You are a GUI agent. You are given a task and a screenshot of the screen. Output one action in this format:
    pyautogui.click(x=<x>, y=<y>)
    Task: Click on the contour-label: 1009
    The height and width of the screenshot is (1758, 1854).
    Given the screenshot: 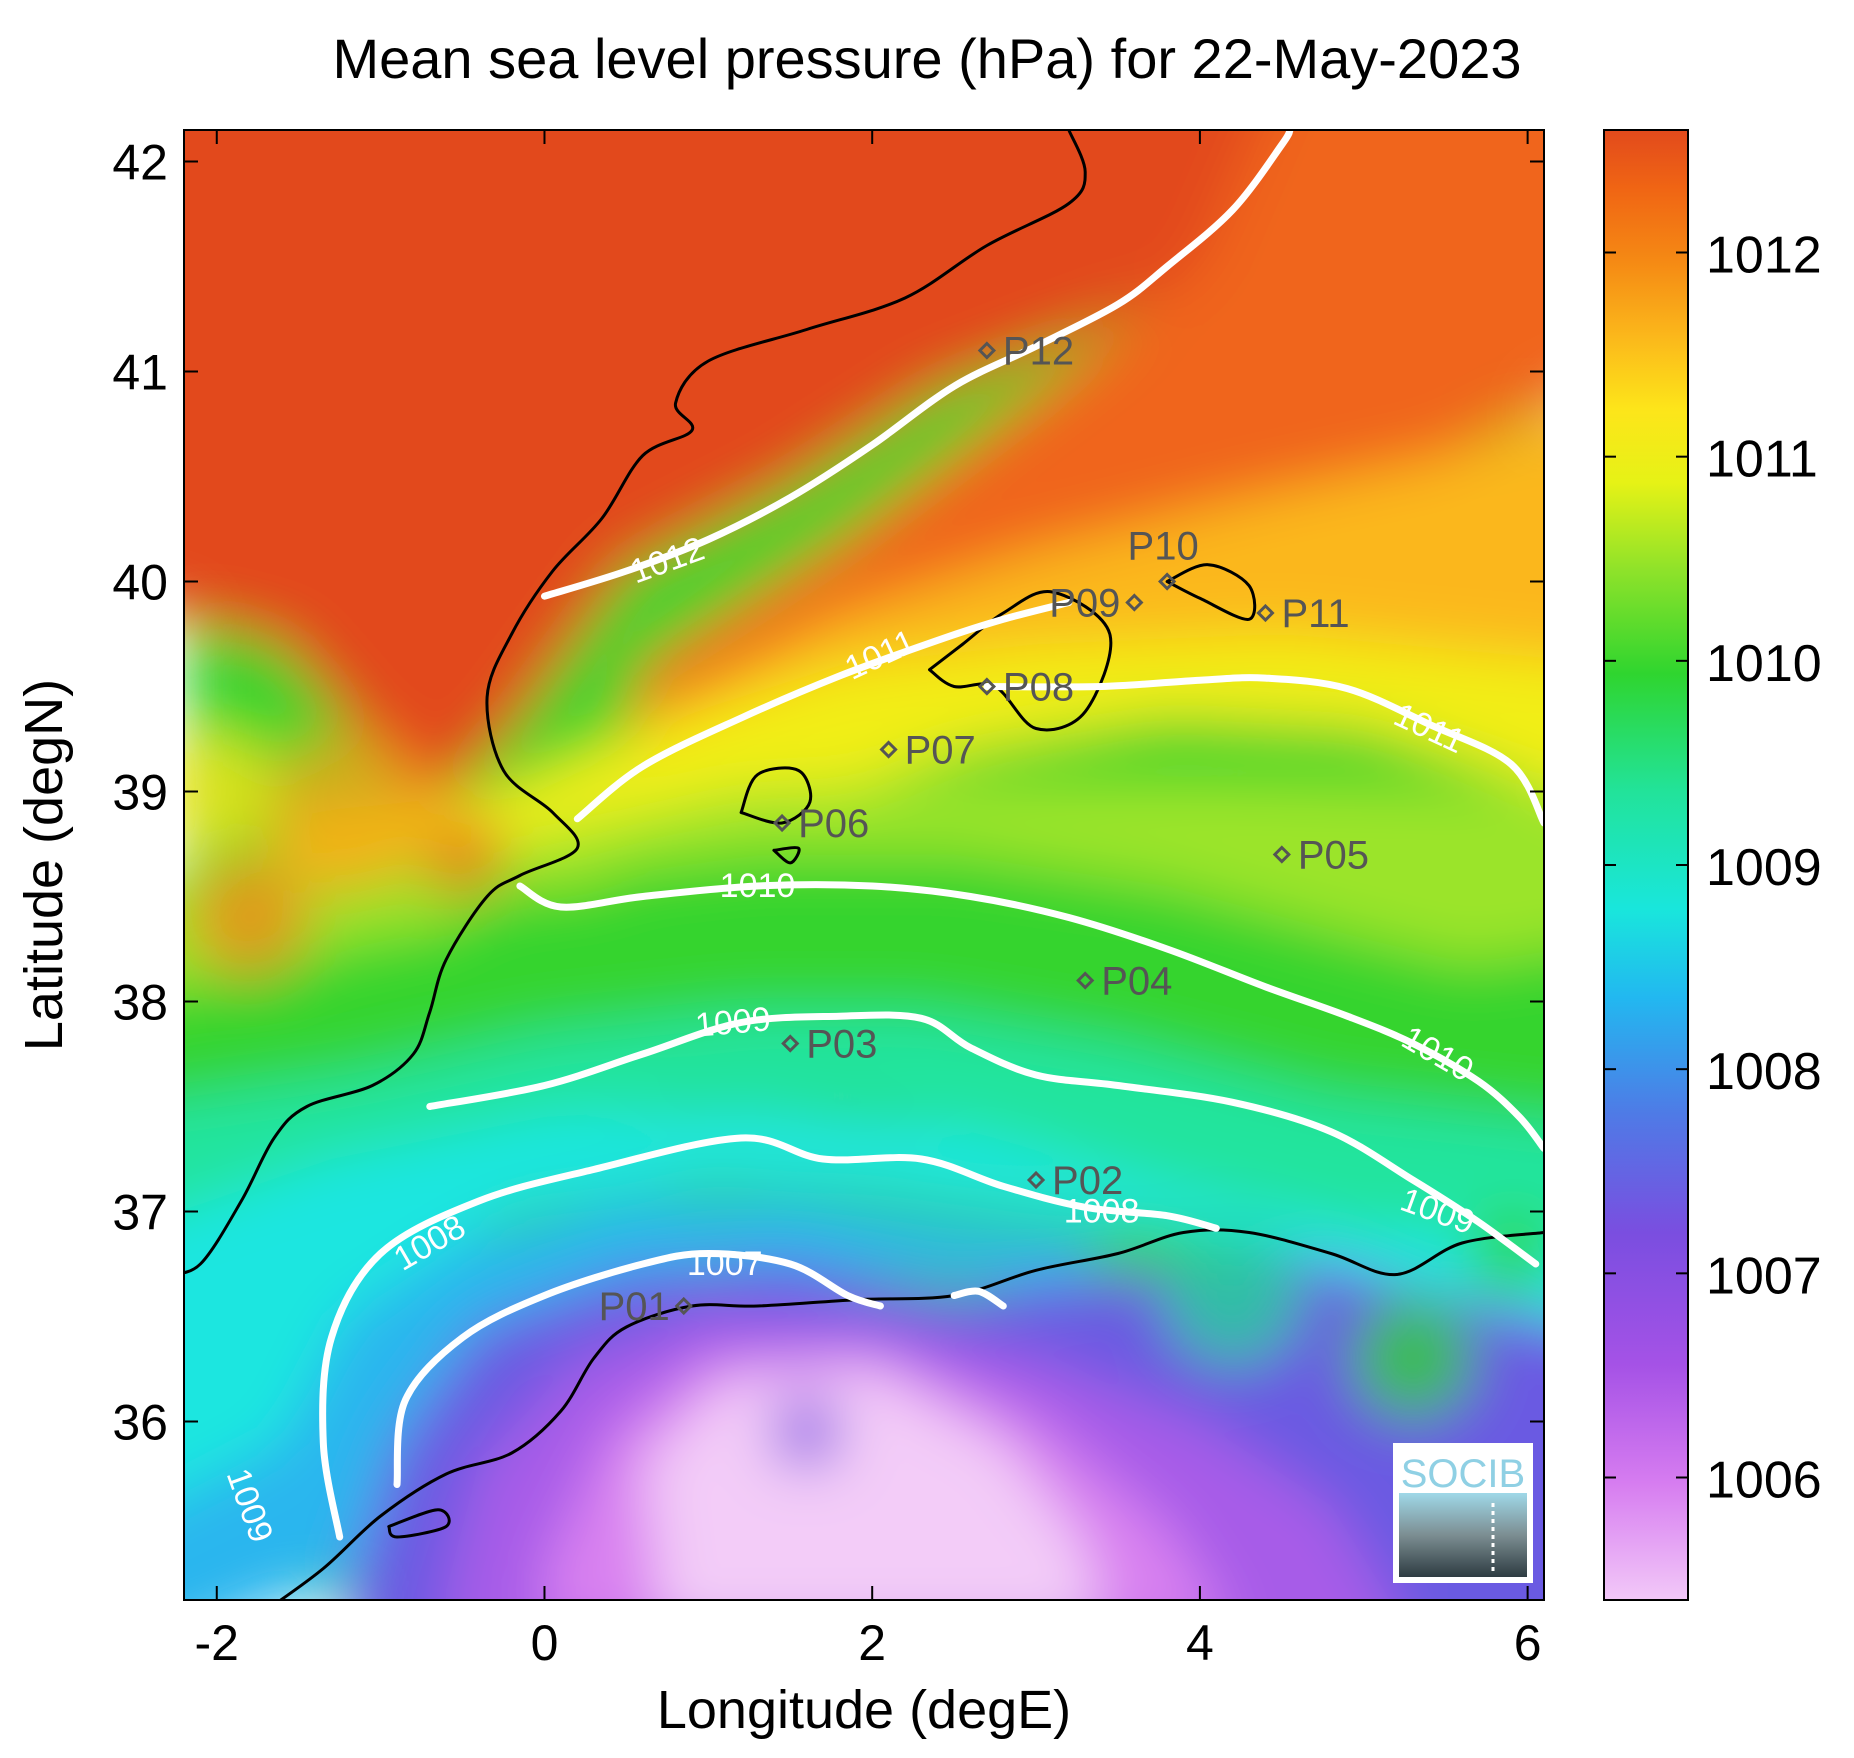 What is the action you would take?
    pyautogui.click(x=733, y=1022)
    